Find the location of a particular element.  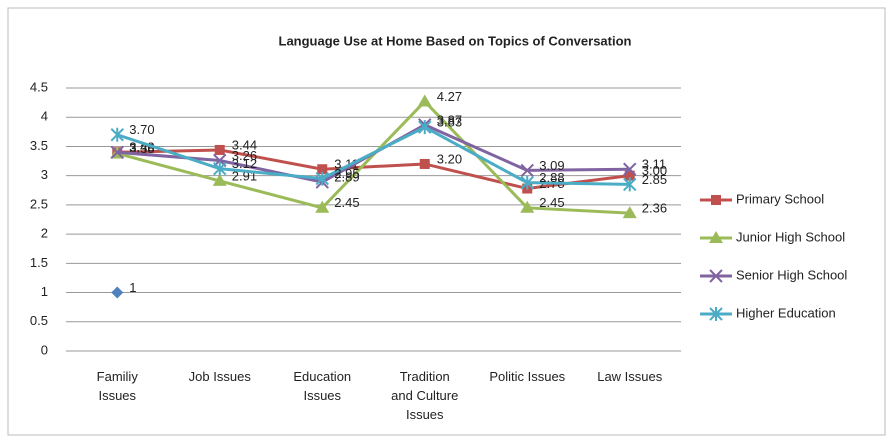

y-tick-label: 0.5 is located at coordinates (39, 320).